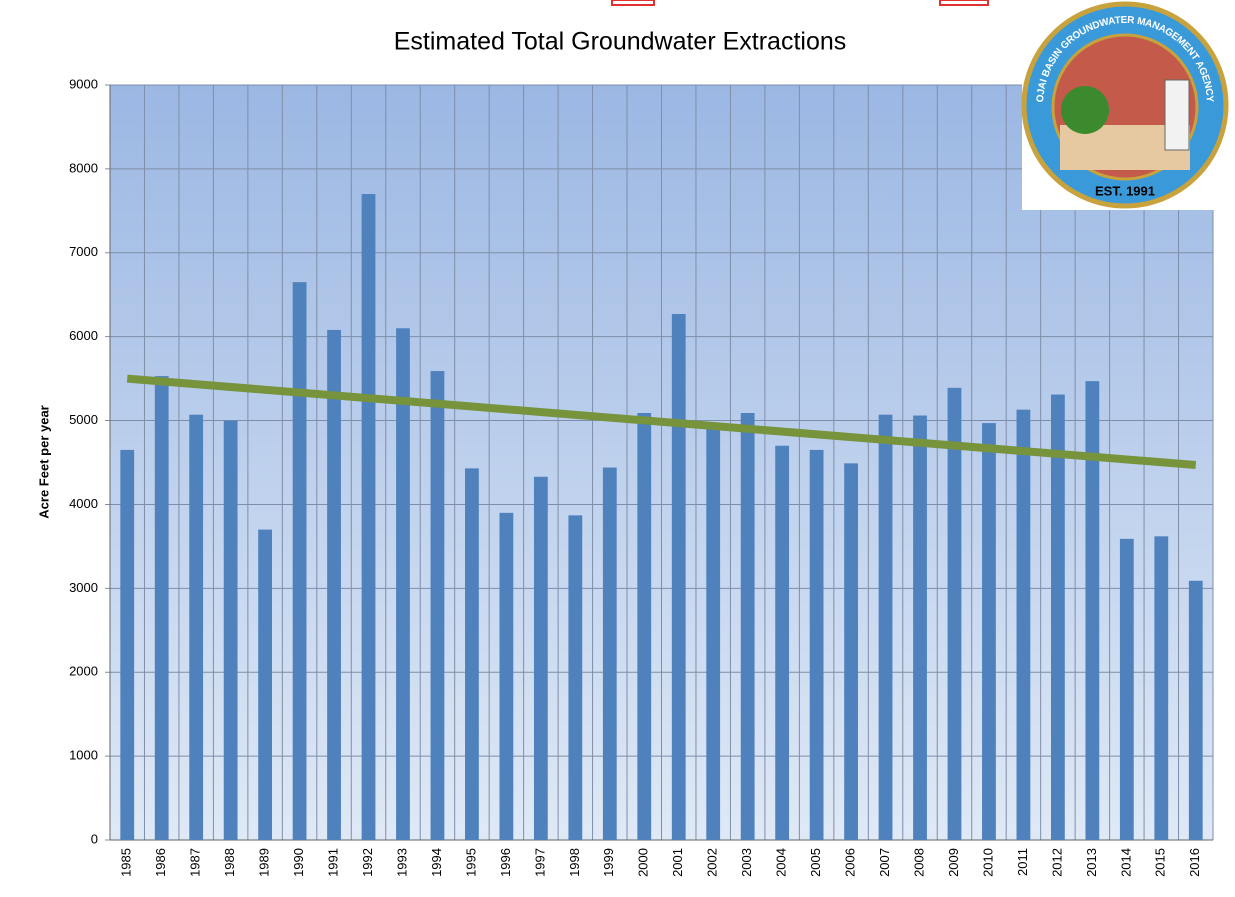  What do you see at coordinates (505, 862) in the screenshot?
I see `x-tick-label: 1996` at bounding box center [505, 862].